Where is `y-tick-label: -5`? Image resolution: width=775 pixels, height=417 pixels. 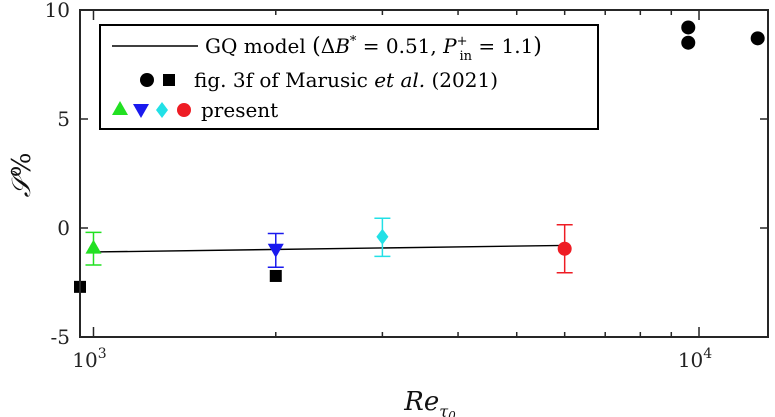 y-tick-label: -5 is located at coordinates (60, 337).